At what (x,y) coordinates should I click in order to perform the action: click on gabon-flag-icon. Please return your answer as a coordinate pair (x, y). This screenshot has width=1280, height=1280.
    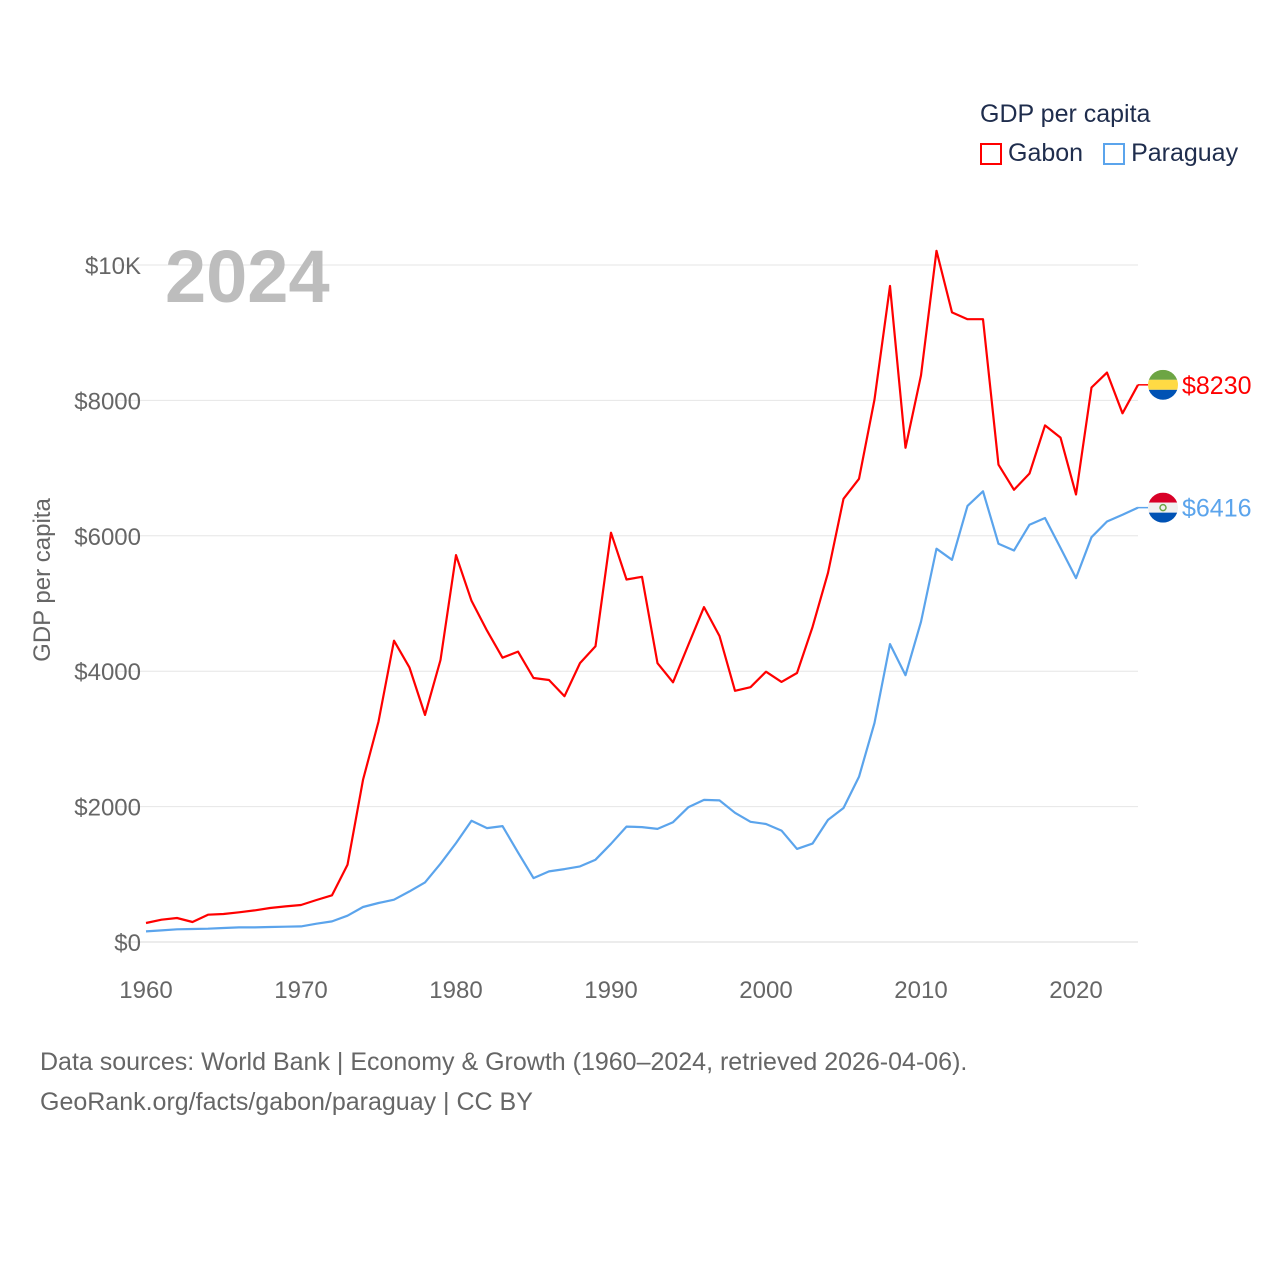
    Looking at the image, I should click on (1163, 384).